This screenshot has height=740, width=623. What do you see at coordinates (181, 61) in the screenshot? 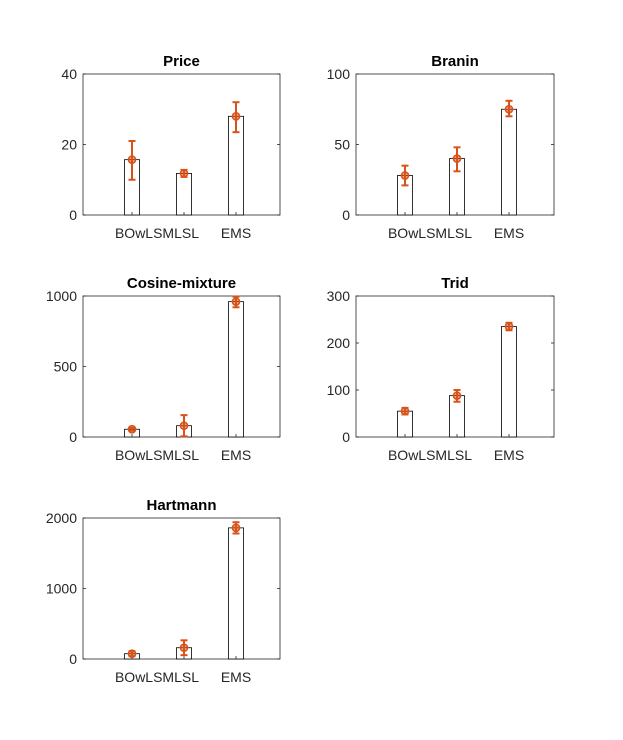
I see `chart-title: Price` at bounding box center [181, 61].